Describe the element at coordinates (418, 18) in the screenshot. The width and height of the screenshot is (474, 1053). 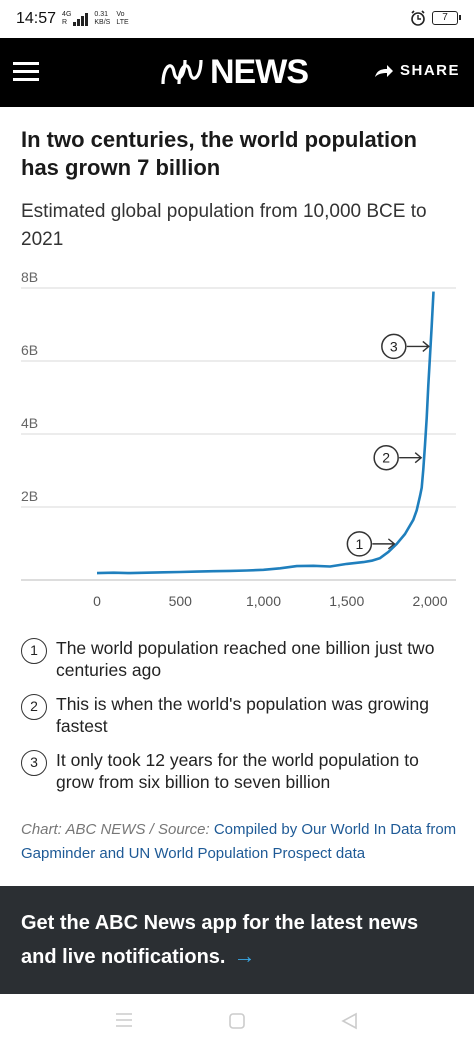
I see `alarm-icon` at that location.